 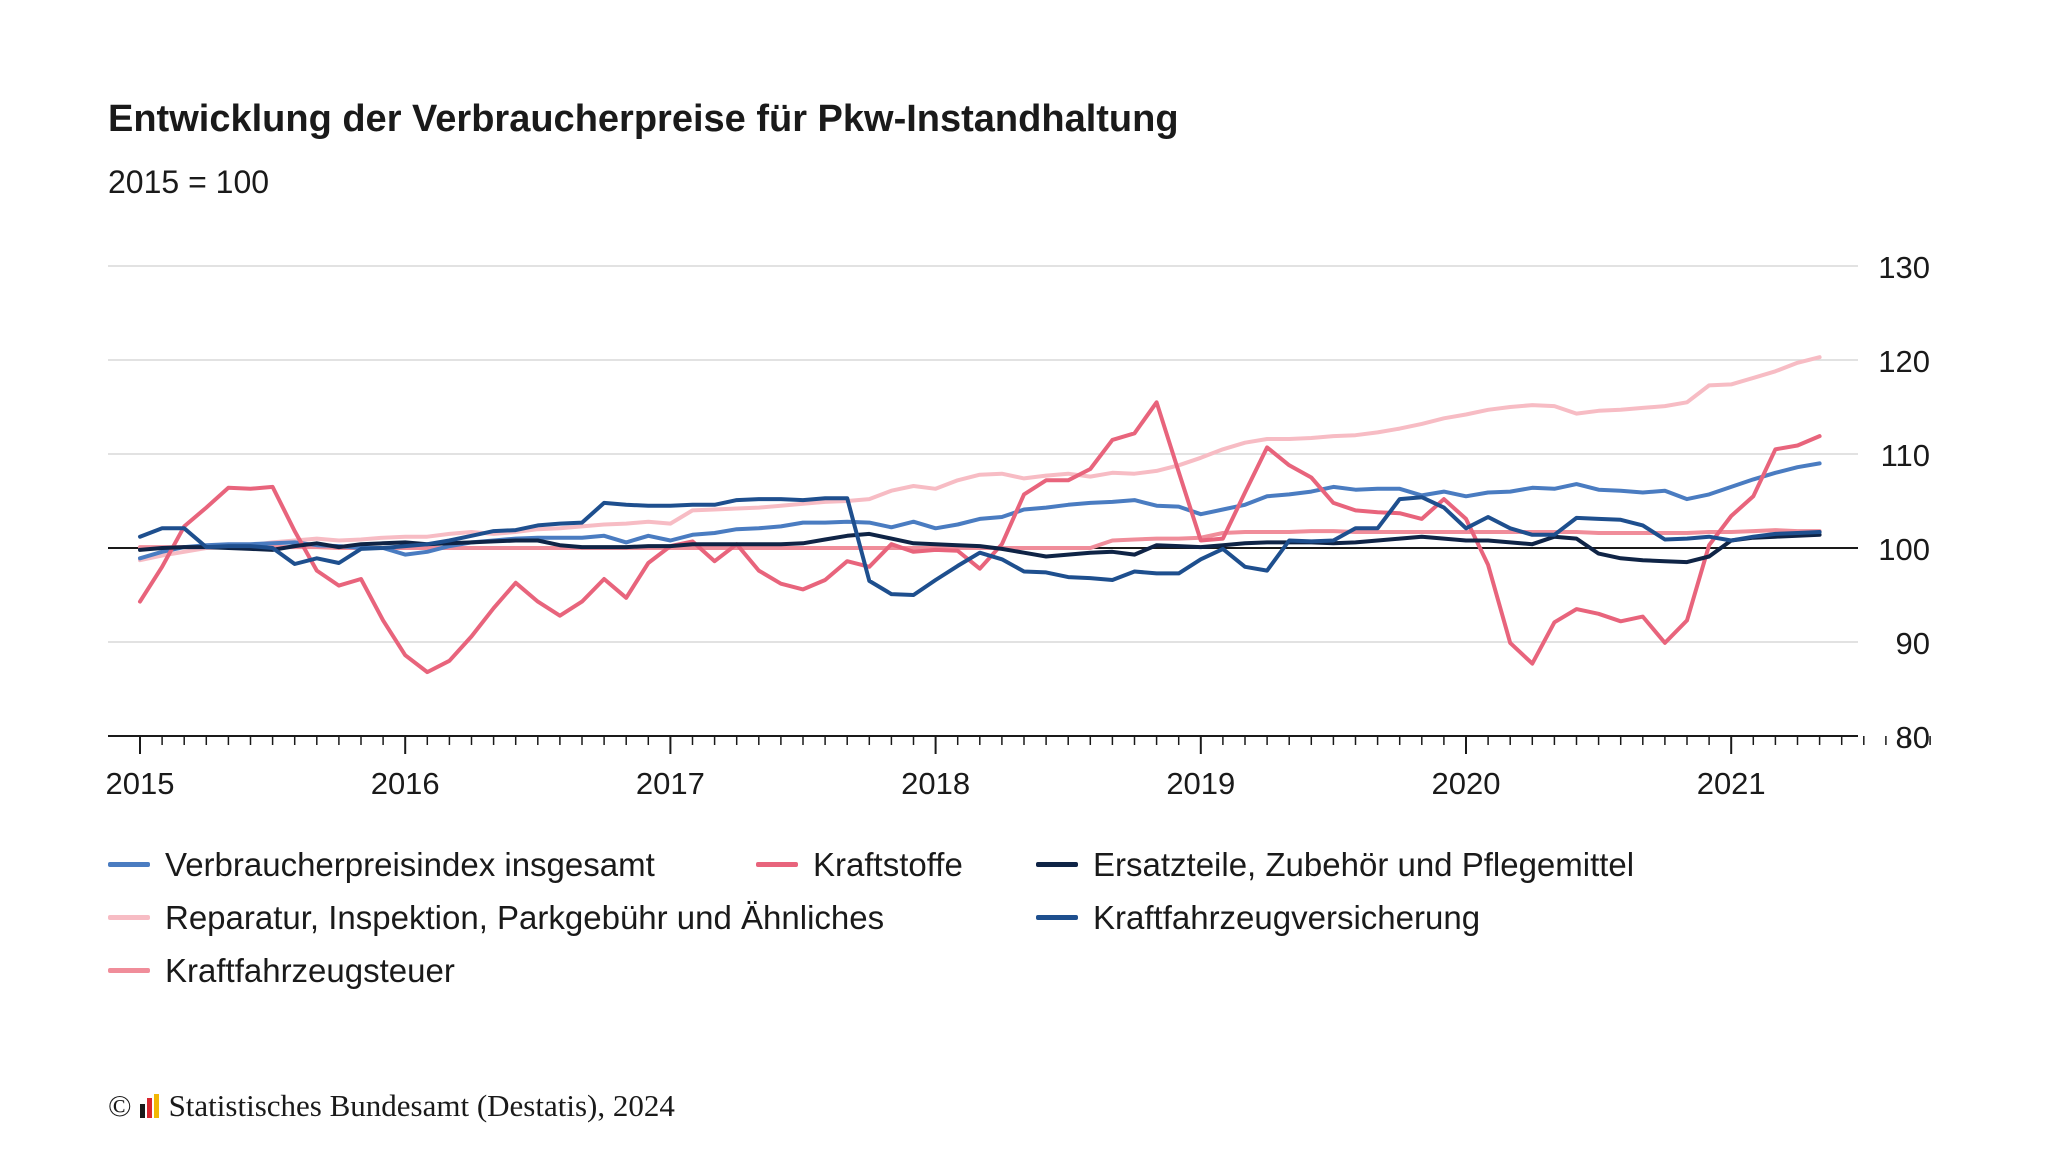 I want to click on legend-item-versicherung: Kraftfahrzeugversicherung, so click(x=1258, y=918).